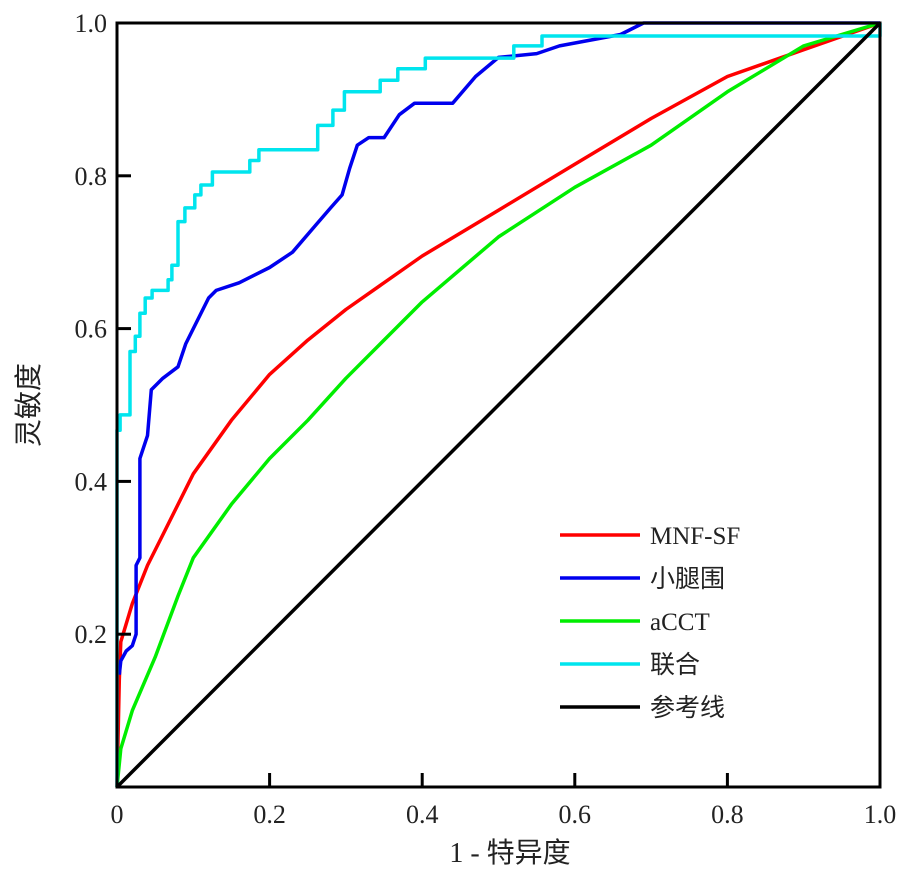 The width and height of the screenshot is (897, 874). I want to click on x-tick-label: 0.2, so click(269, 814).